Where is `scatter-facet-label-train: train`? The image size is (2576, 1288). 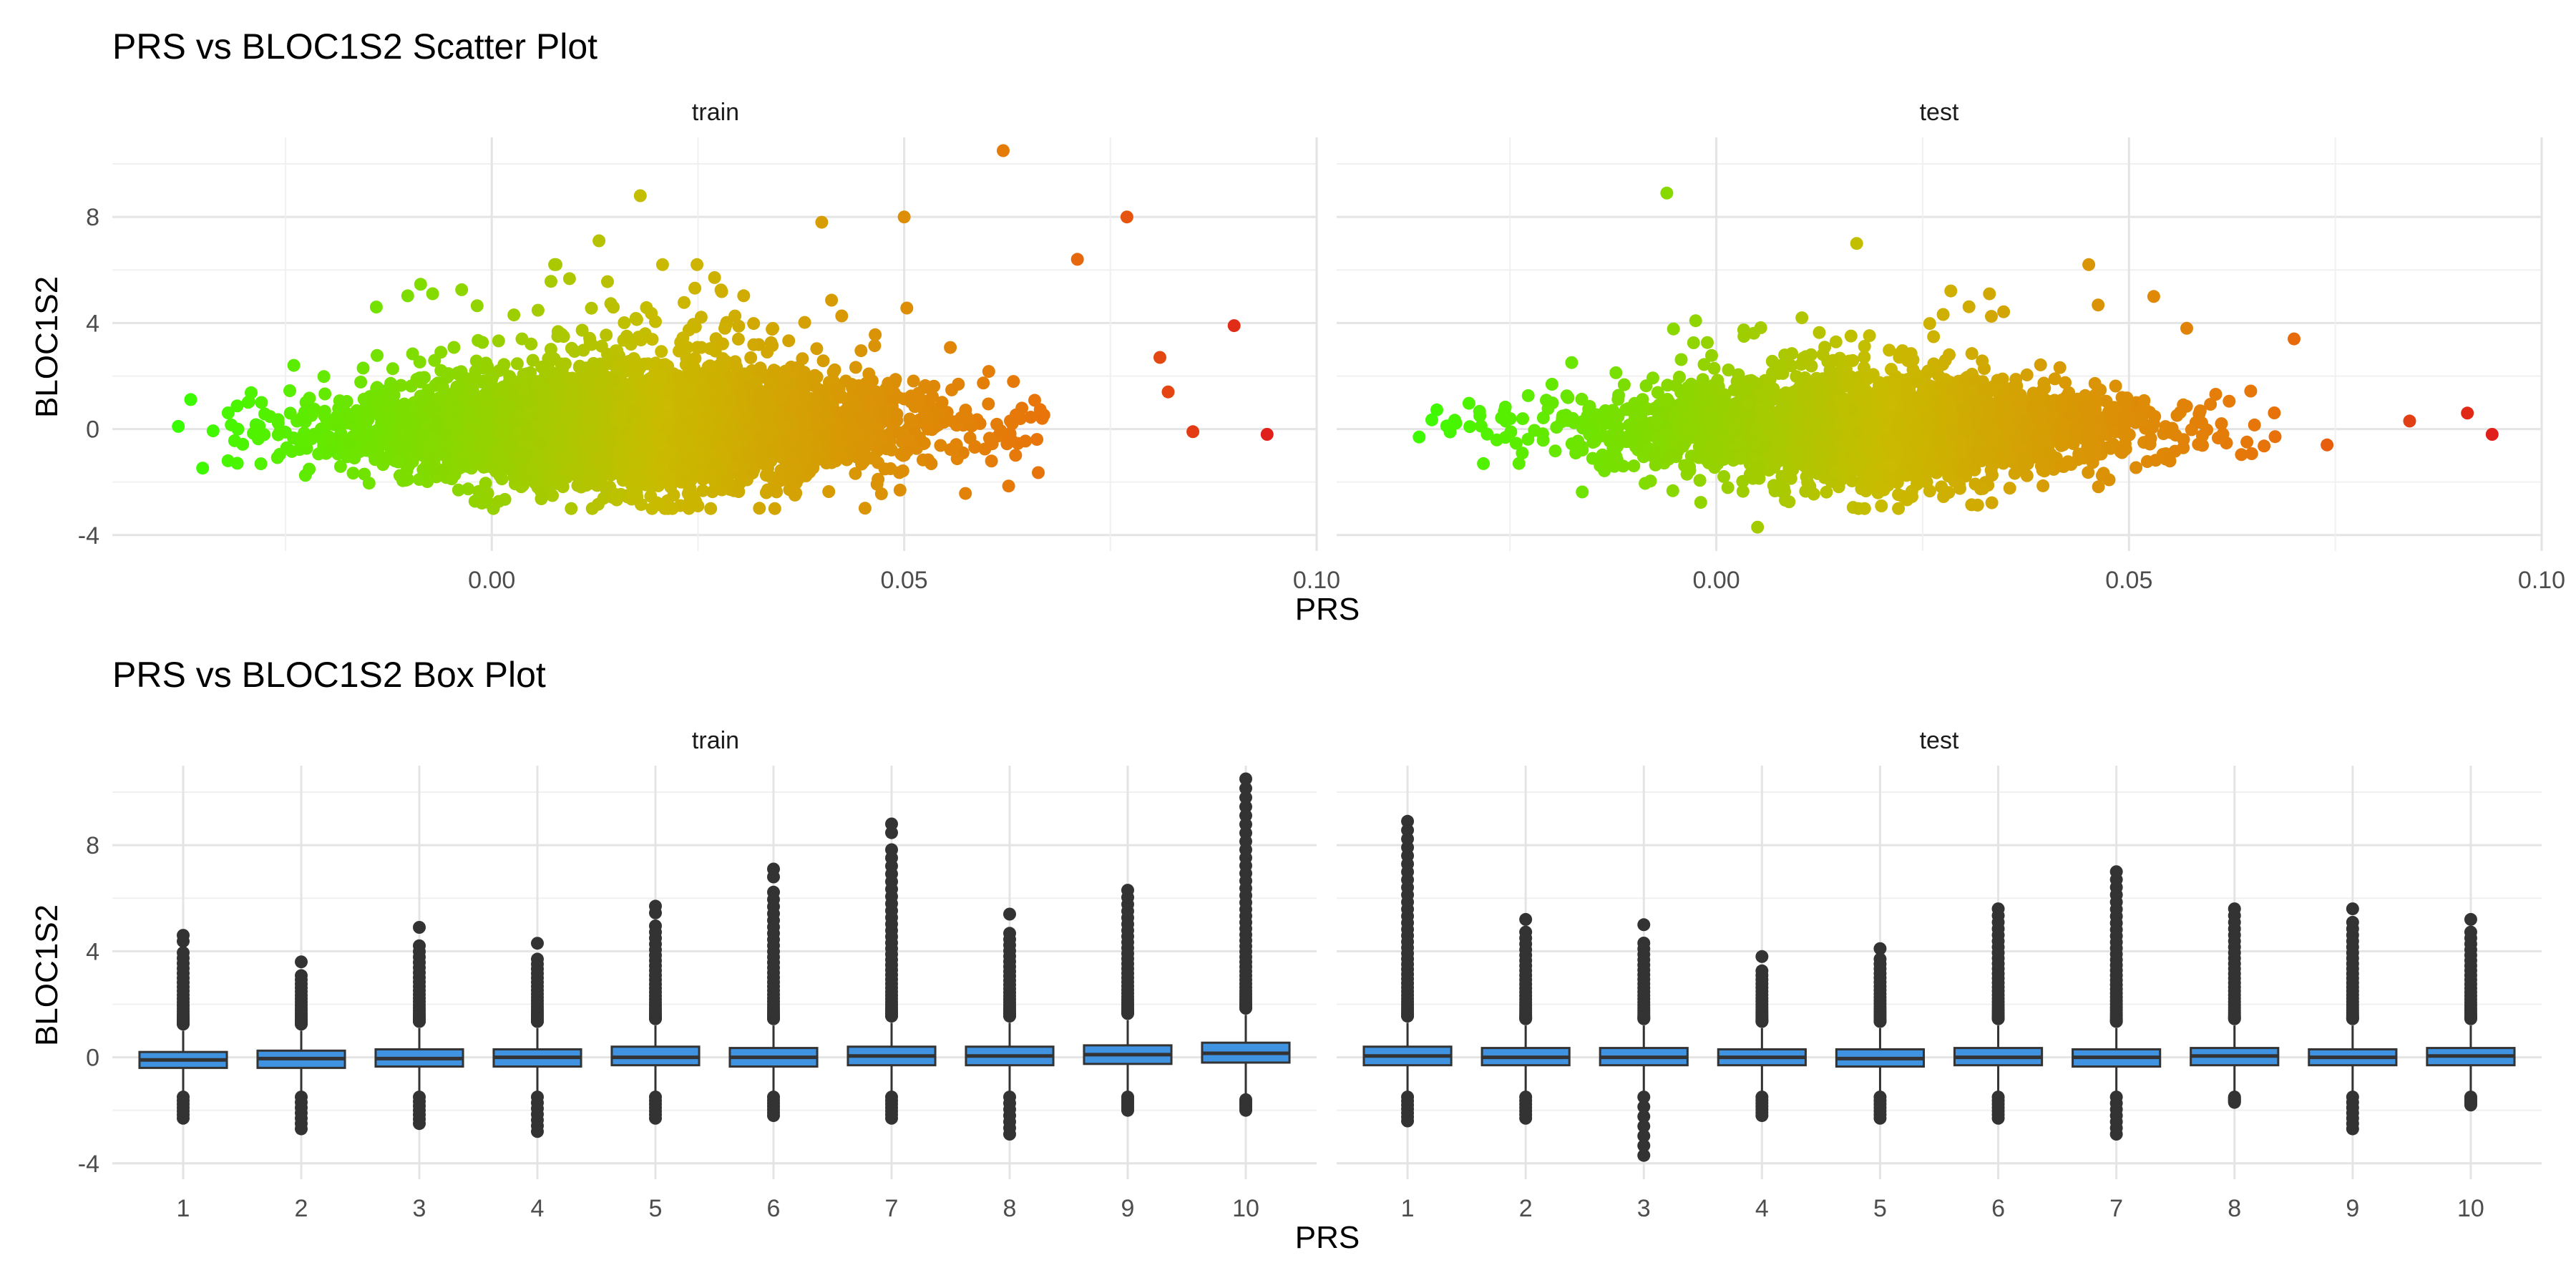 scatter-facet-label-train: train is located at coordinates (715, 112).